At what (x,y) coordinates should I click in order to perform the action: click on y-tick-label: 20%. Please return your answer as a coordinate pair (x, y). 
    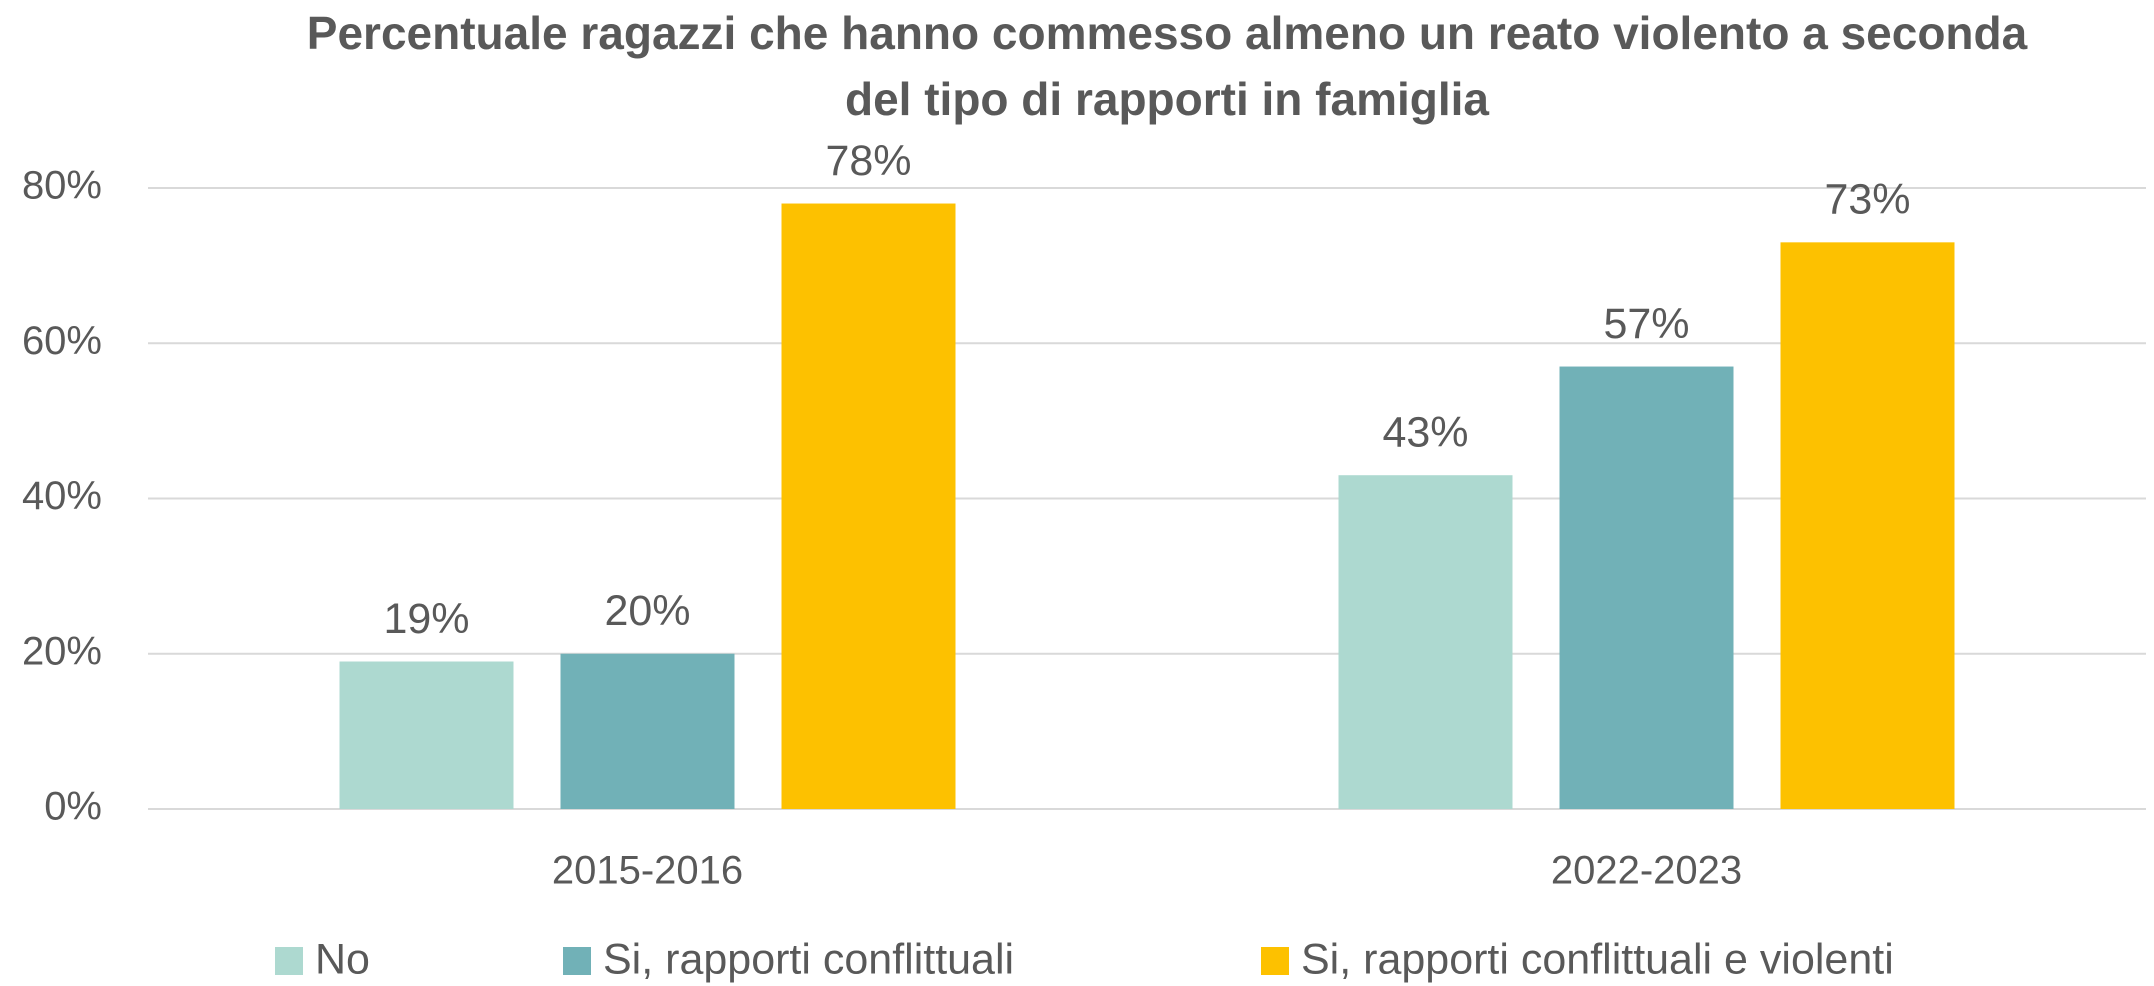
    Looking at the image, I should click on (62, 651).